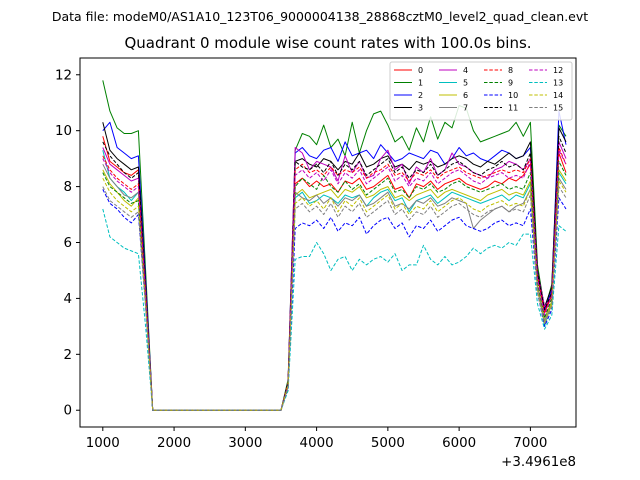 The height and width of the screenshot is (480, 640). What do you see at coordinates (530, 443) in the screenshot?
I see `x-tick-label: 7000` at bounding box center [530, 443].